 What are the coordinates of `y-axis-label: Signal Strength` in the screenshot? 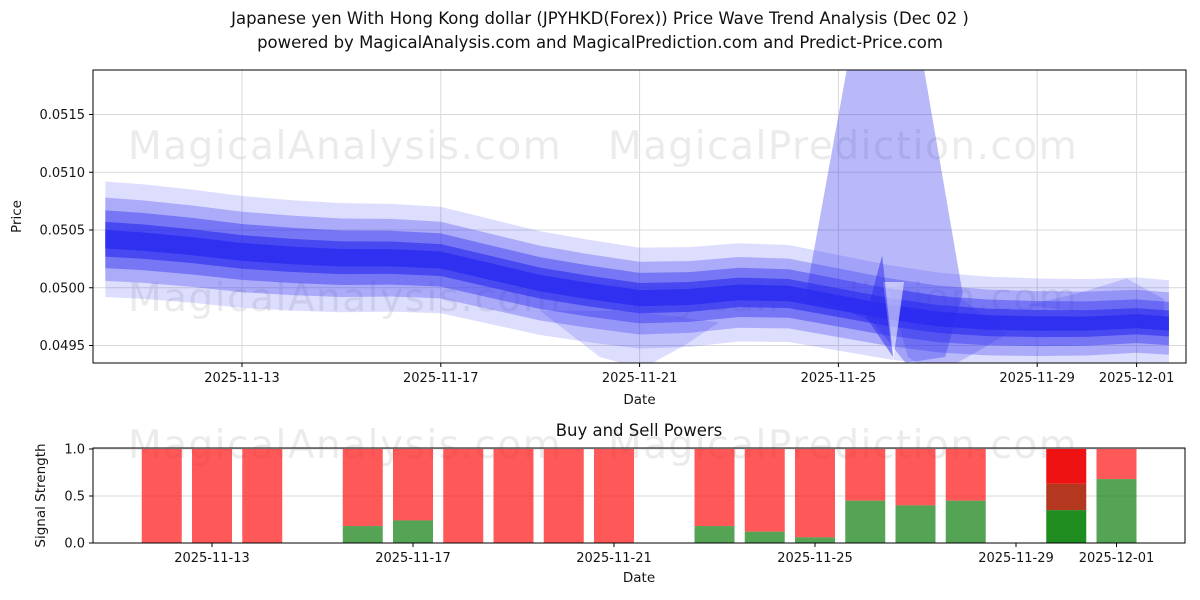 It's located at (41, 495).